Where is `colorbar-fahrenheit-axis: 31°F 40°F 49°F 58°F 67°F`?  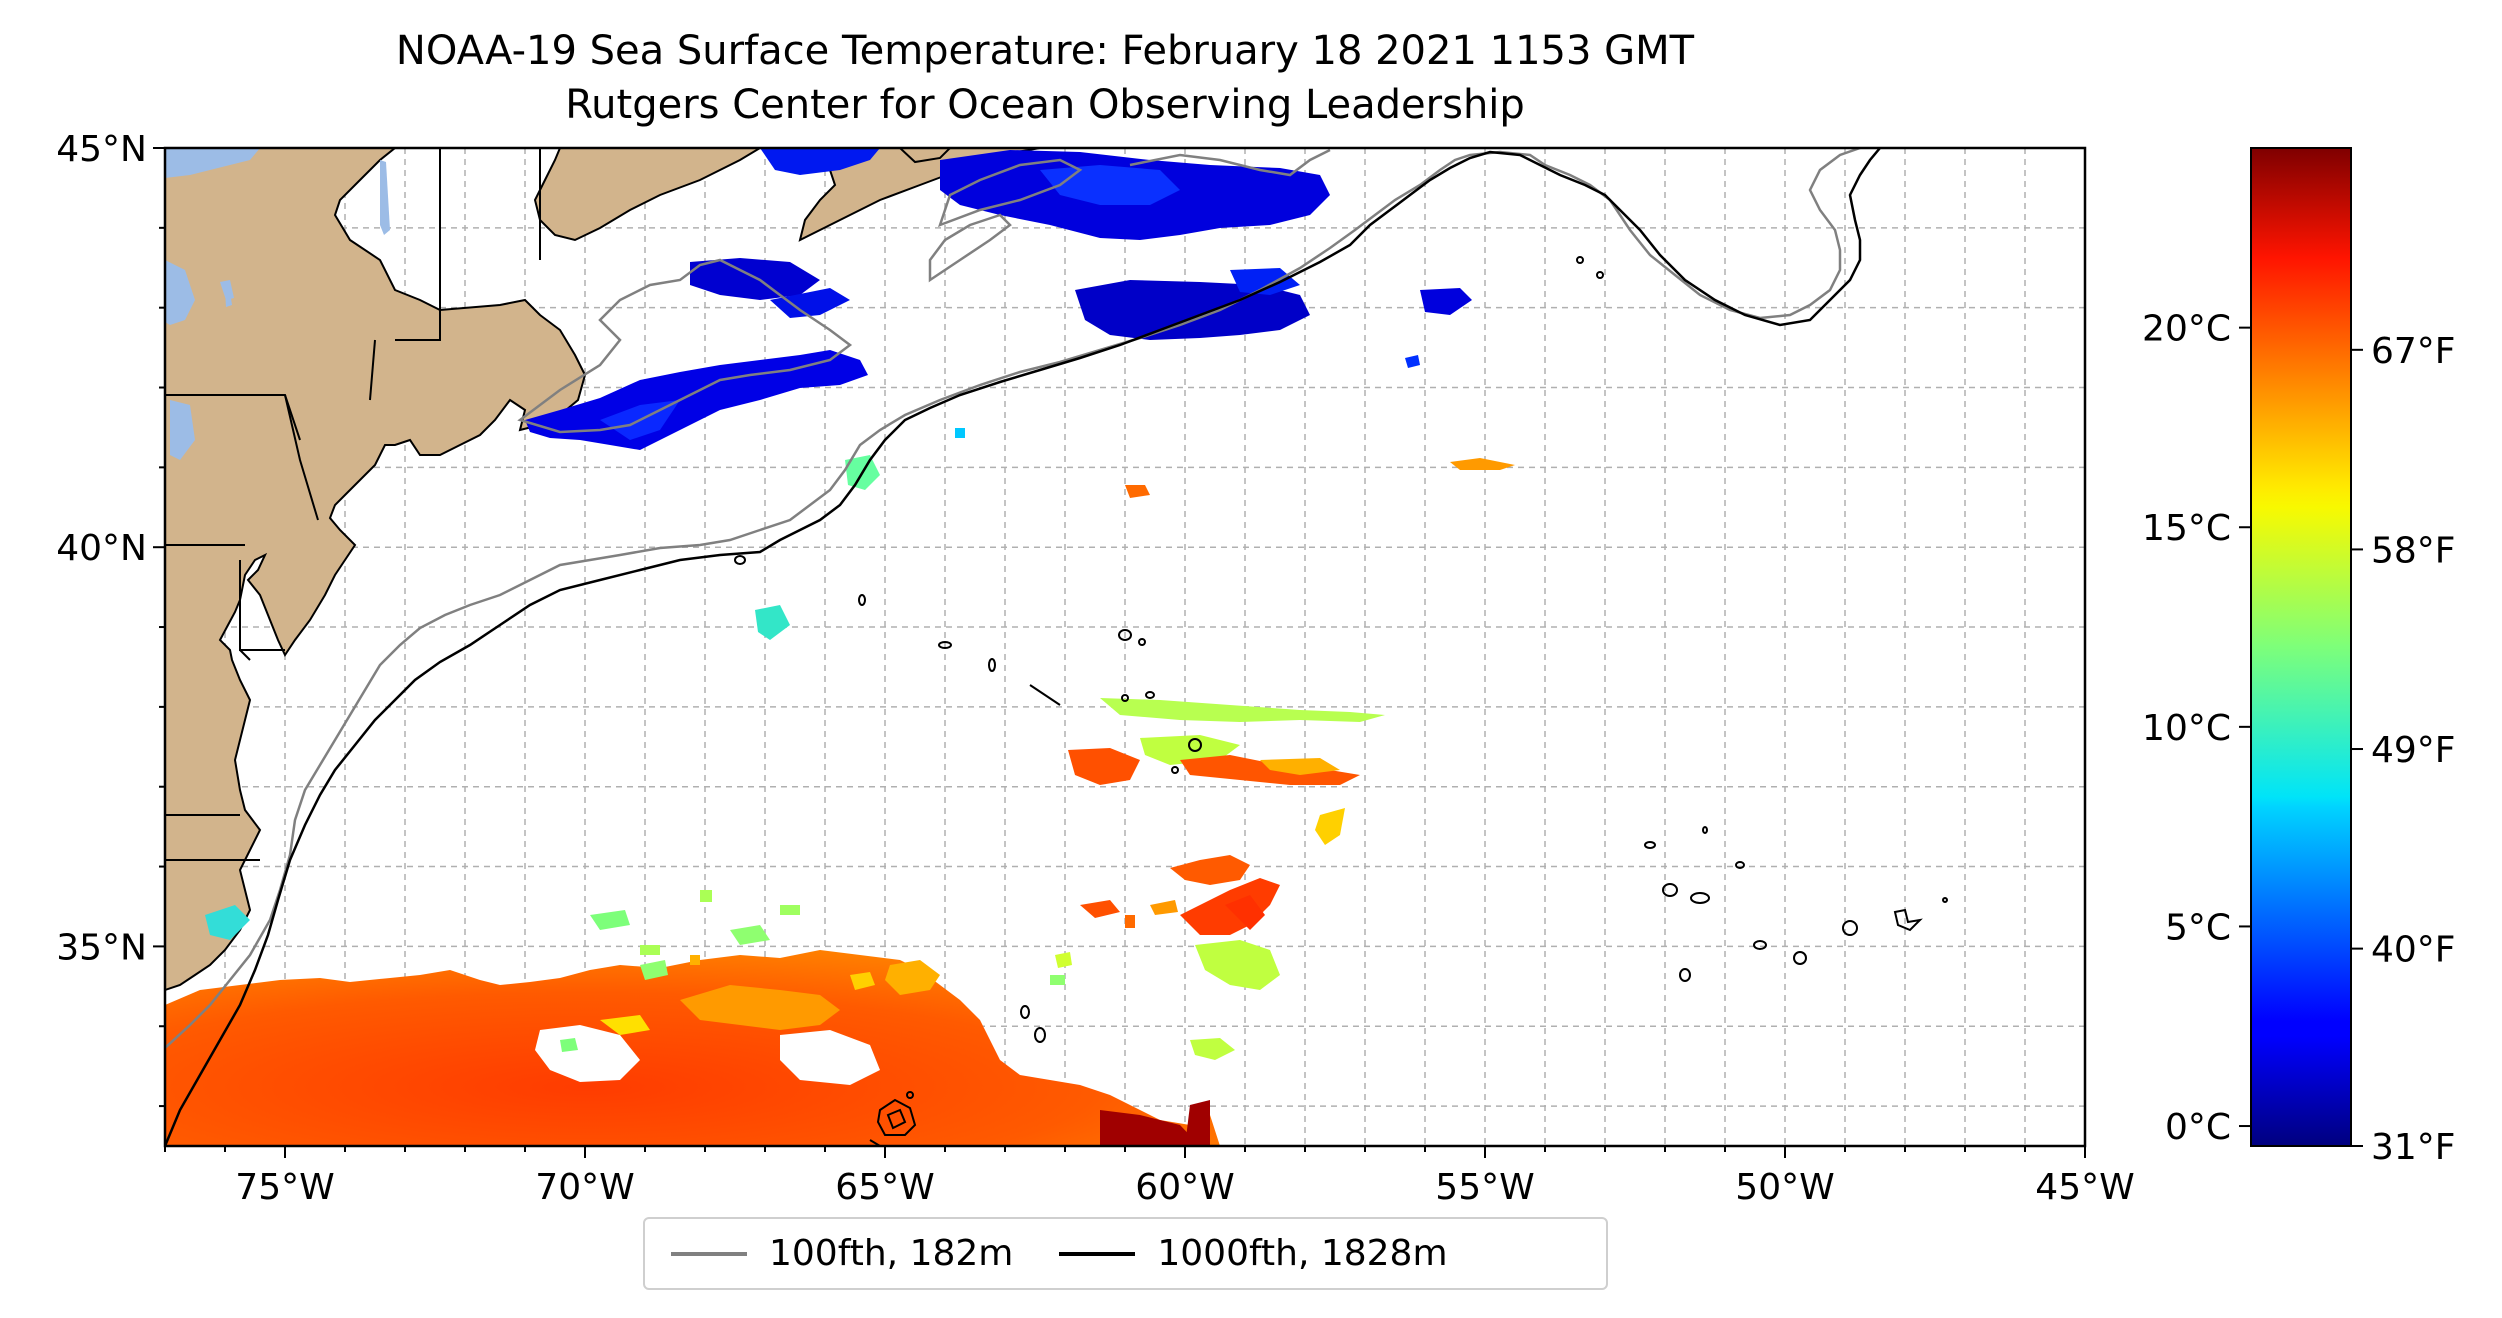 colorbar-fahrenheit-axis: 31°F 40°F 49°F 58°F 67°F is located at coordinates (2403, 749).